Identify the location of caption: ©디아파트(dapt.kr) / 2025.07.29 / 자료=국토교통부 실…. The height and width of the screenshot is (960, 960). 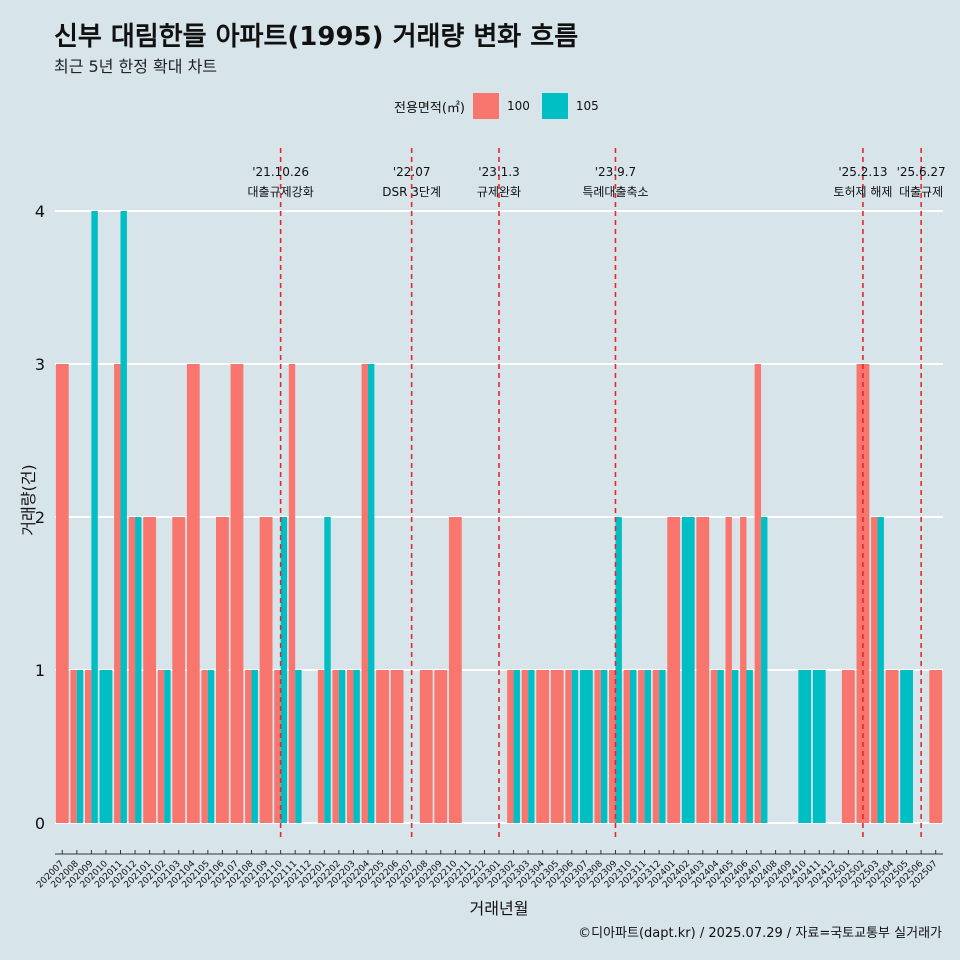
(760, 933).